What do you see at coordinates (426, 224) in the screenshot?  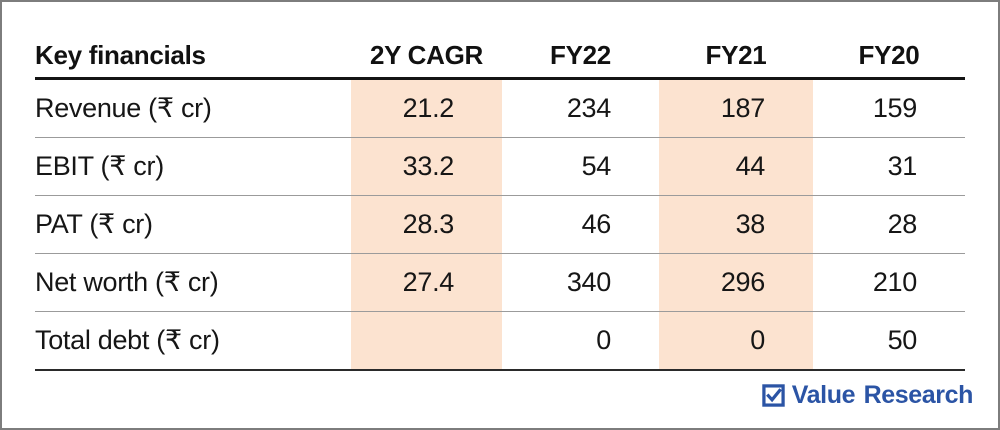 I see `table-cell: 28.3` at bounding box center [426, 224].